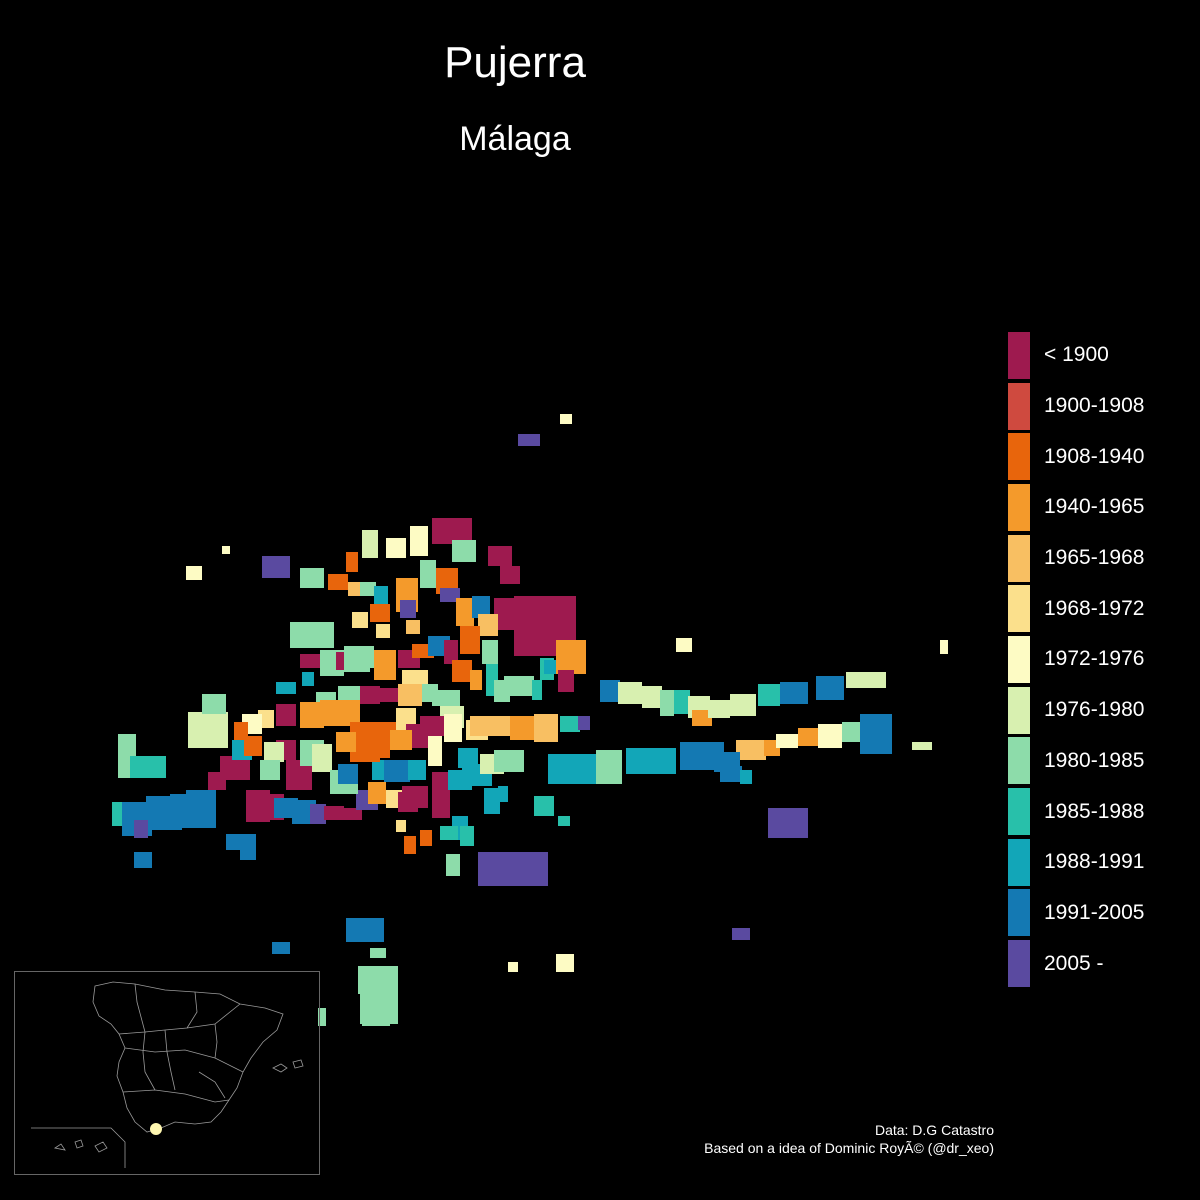 The width and height of the screenshot is (1200, 1200). Describe the element at coordinates (1076, 406) in the screenshot. I see `legend-item: 1900-1908` at that location.